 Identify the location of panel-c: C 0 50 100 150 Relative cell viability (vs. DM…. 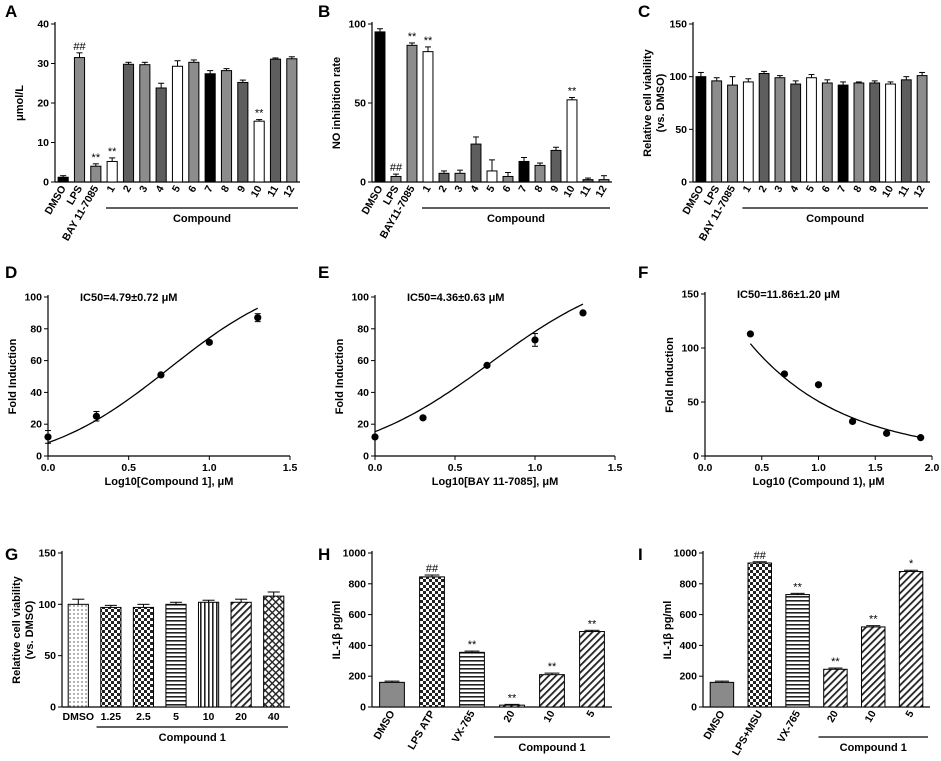
(784, 122).